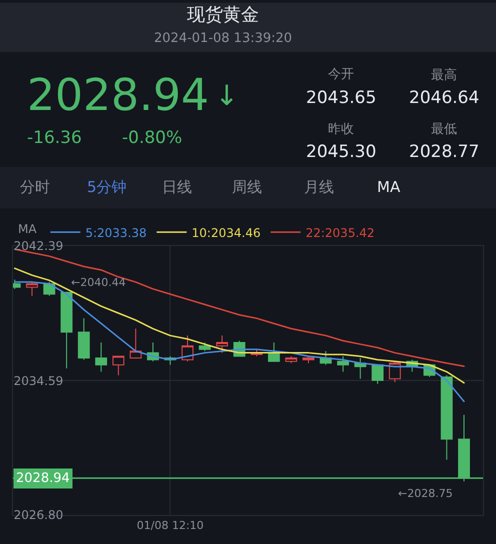 This screenshot has width=496, height=544. Describe the element at coordinates (341, 98) in the screenshot. I see `text: 2043.65` at that location.